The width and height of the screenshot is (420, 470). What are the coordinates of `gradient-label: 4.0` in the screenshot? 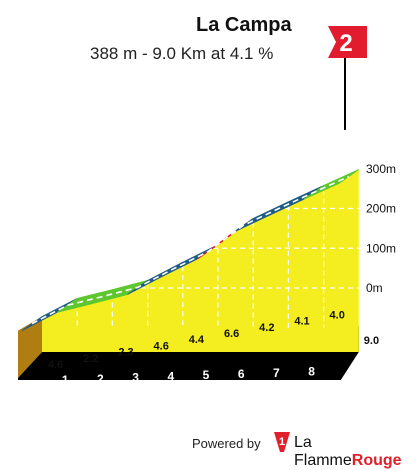 It's located at (337, 315).